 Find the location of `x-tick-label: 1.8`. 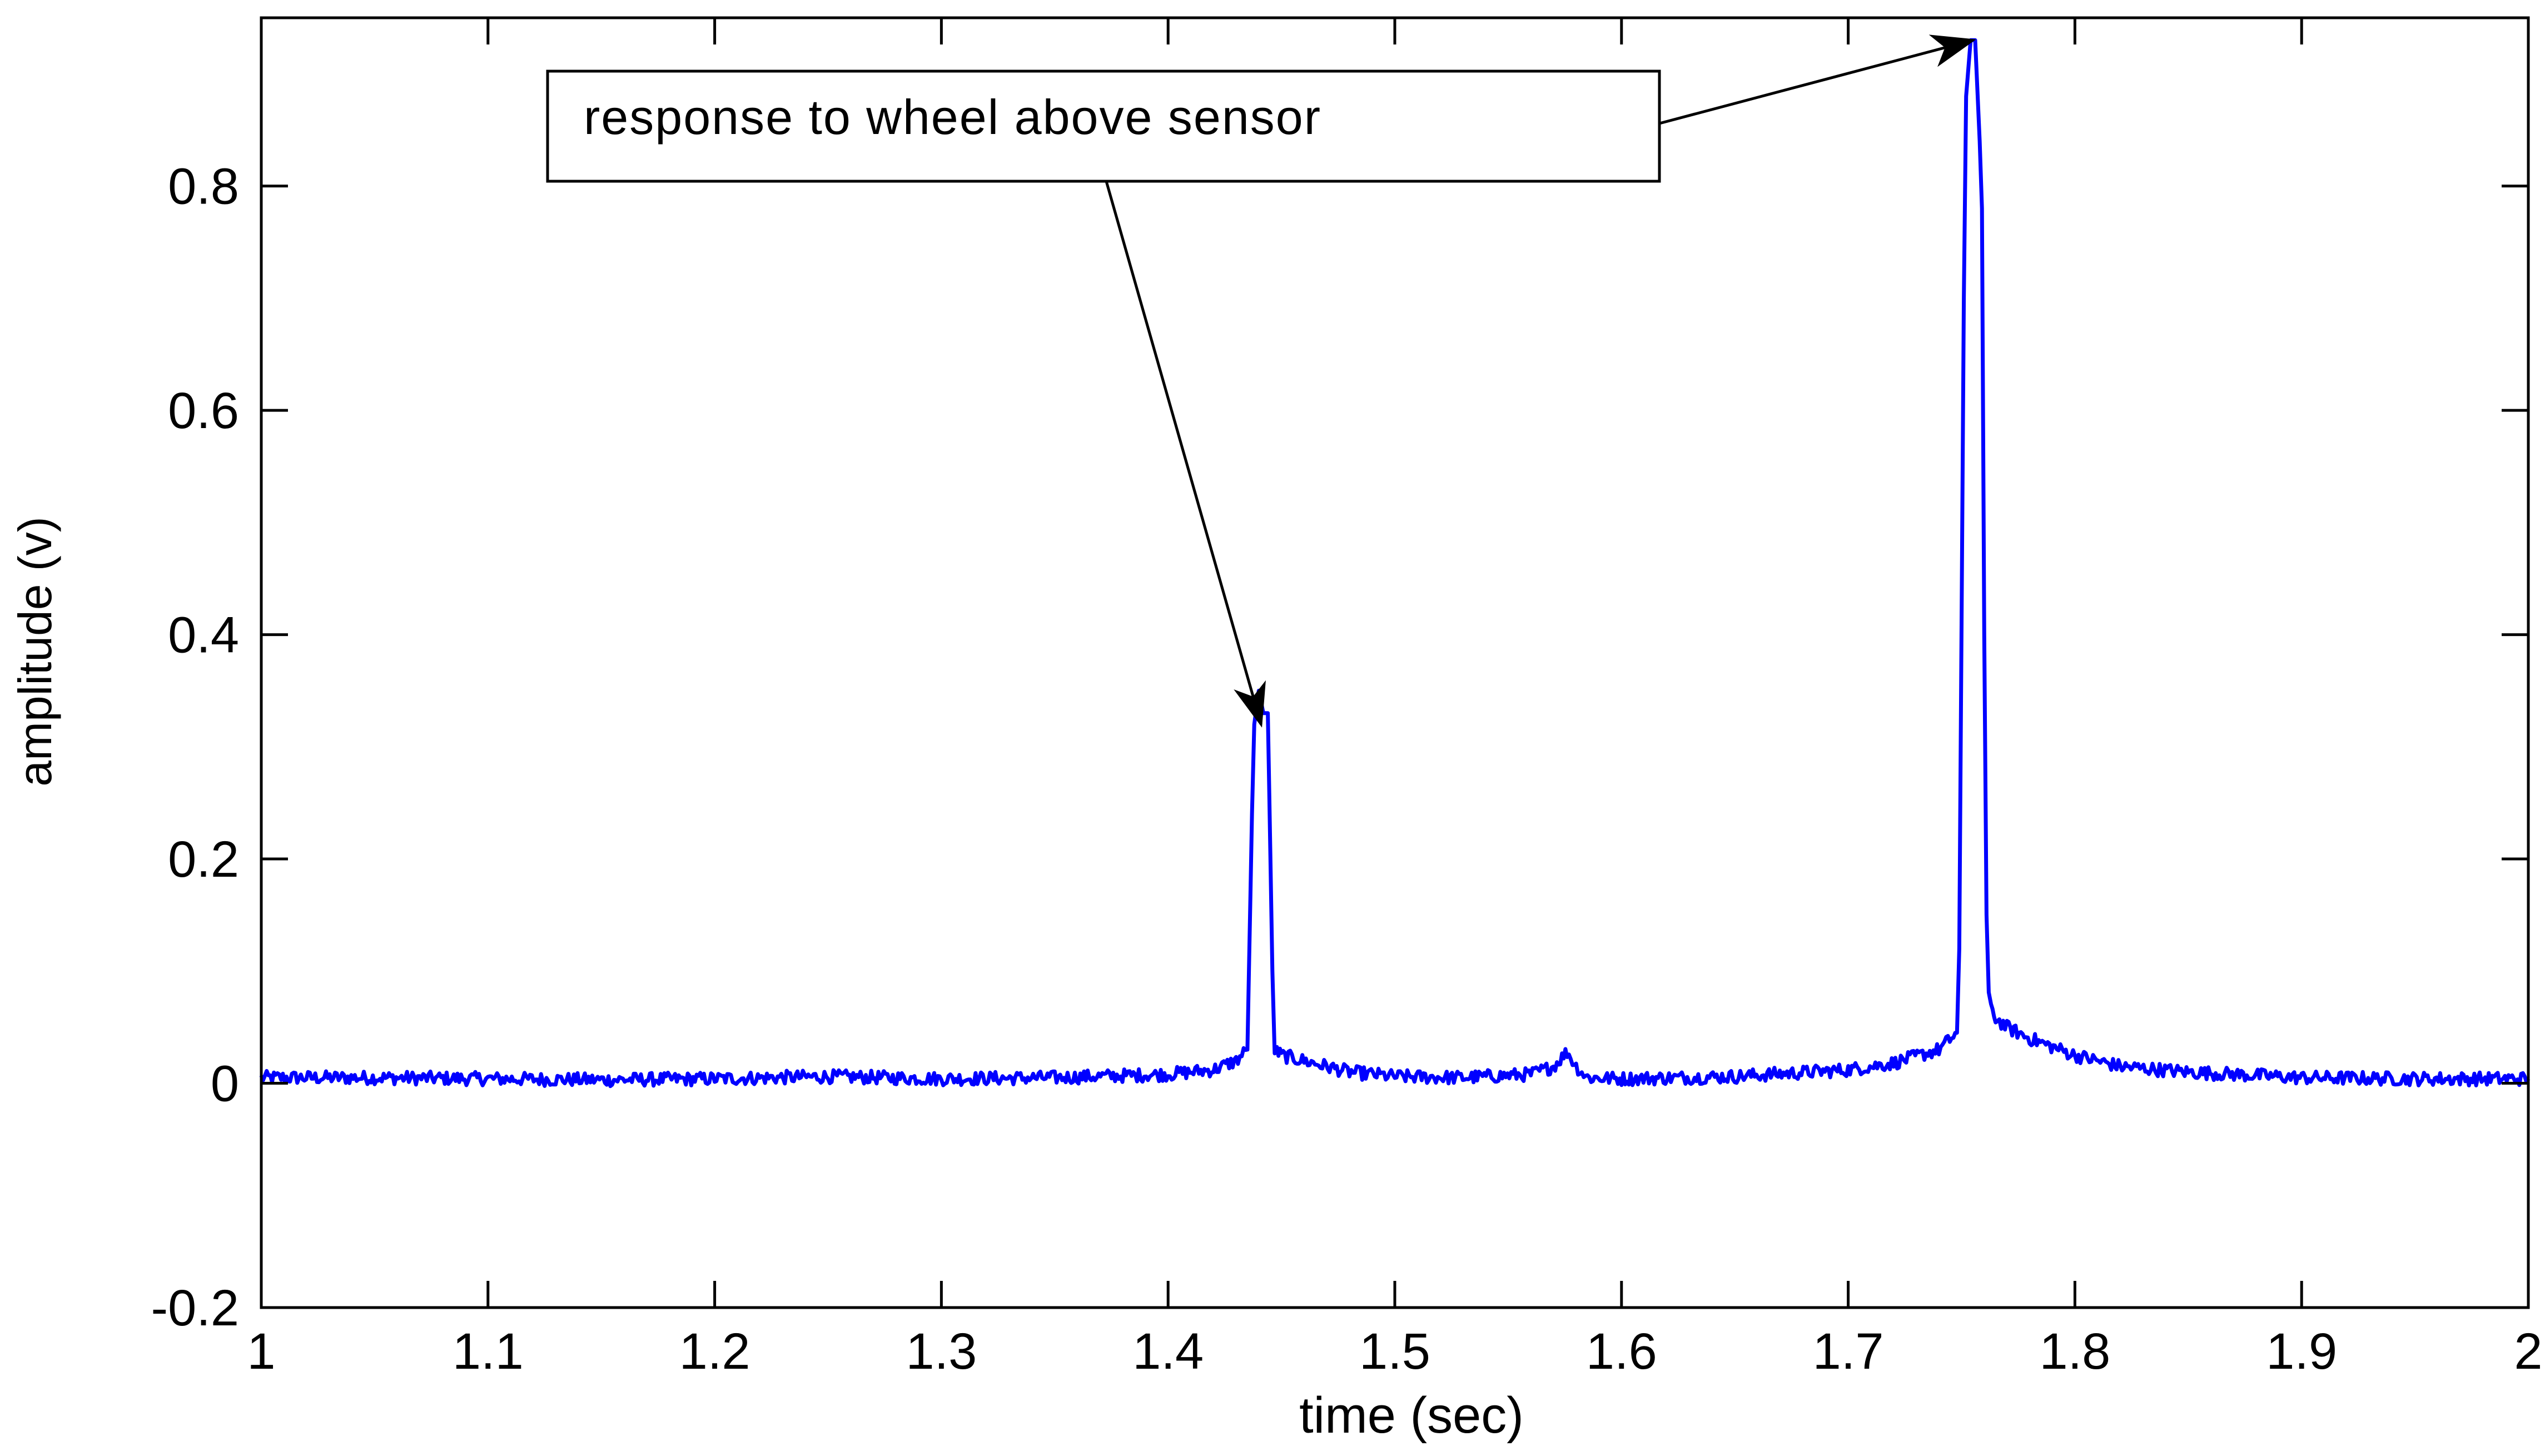

x-tick-label: 1.8 is located at coordinates (2074, 1351).